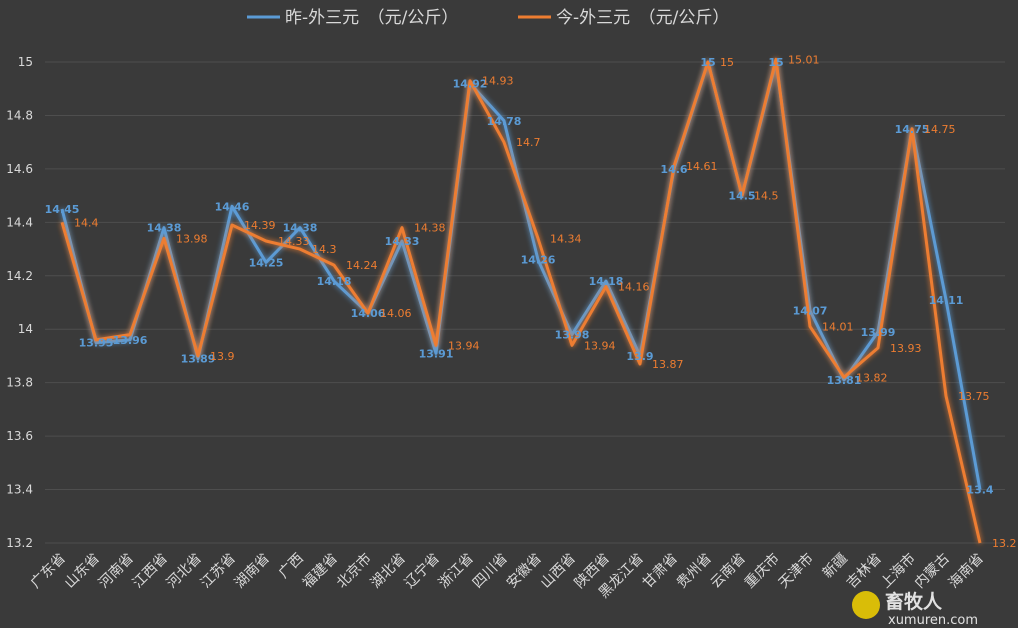 The height and width of the screenshot is (628, 1018). Describe the element at coordinates (368, 313) in the screenshot. I see `data-label-yesterday: 14.06` at that location.